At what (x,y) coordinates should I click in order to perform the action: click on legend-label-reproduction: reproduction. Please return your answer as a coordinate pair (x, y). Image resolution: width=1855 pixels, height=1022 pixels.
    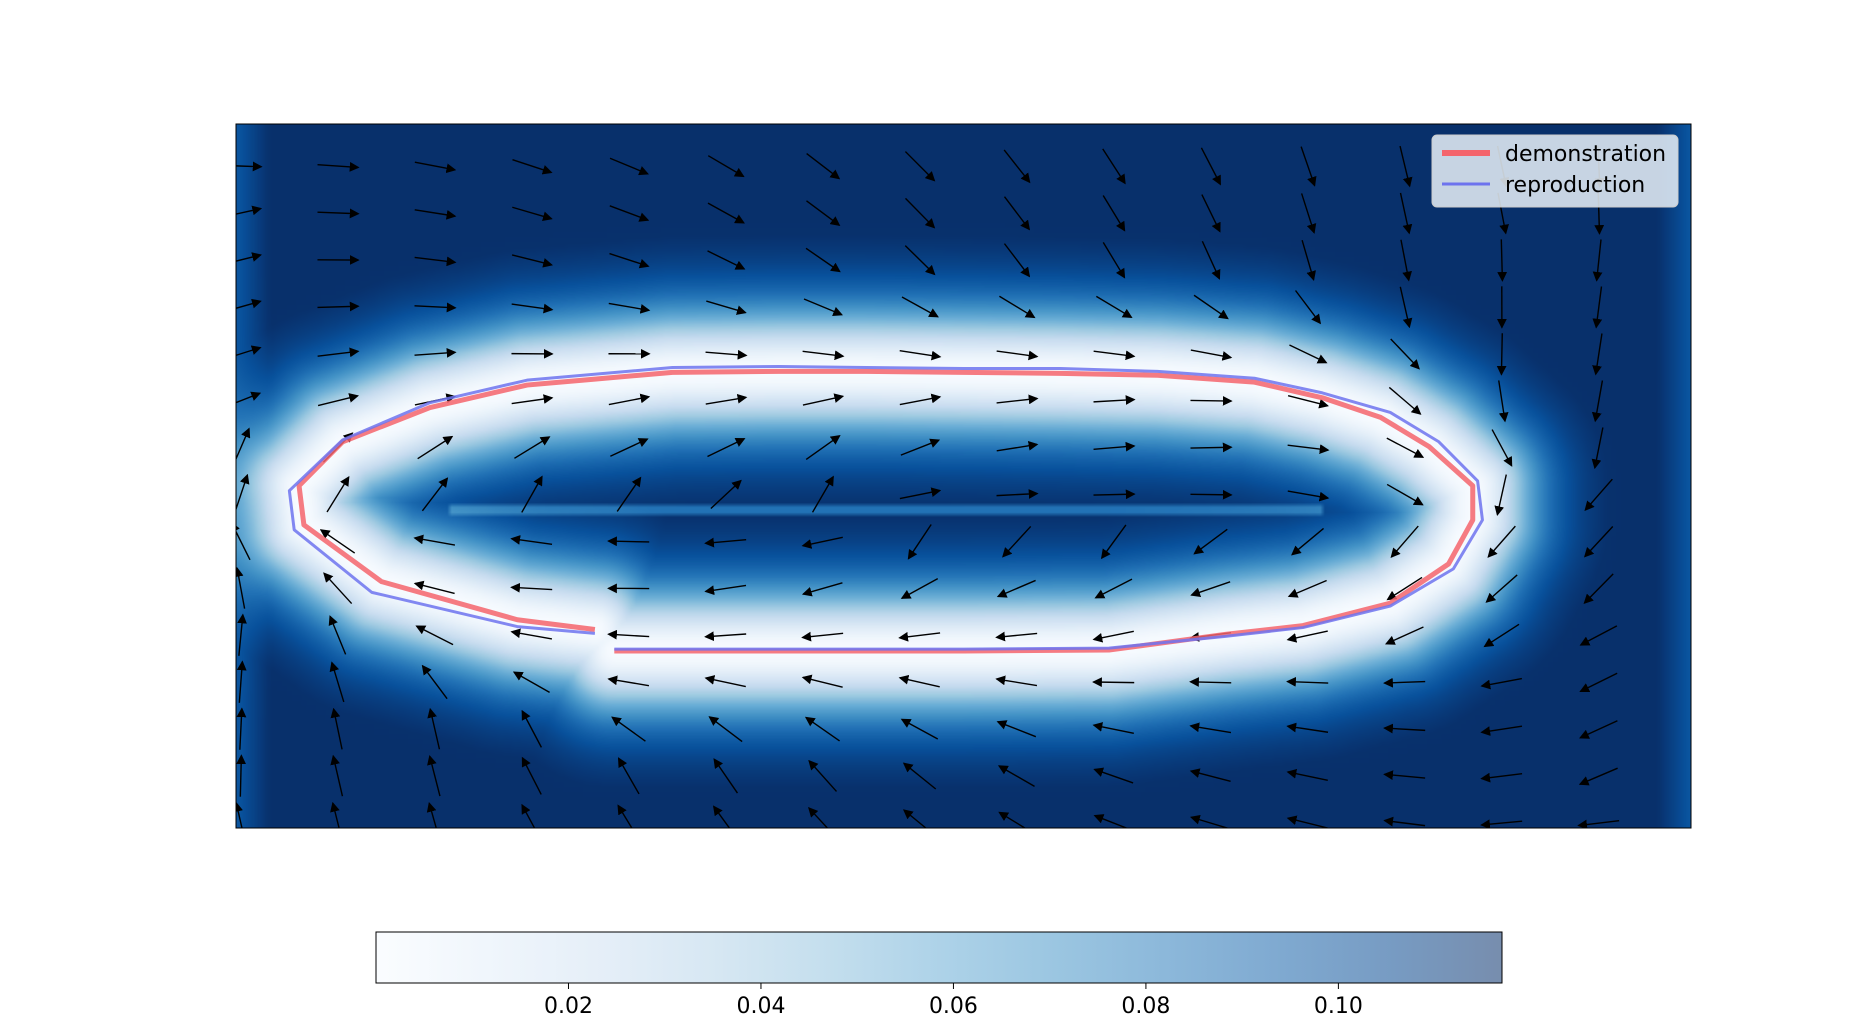
    Looking at the image, I should click on (1575, 185).